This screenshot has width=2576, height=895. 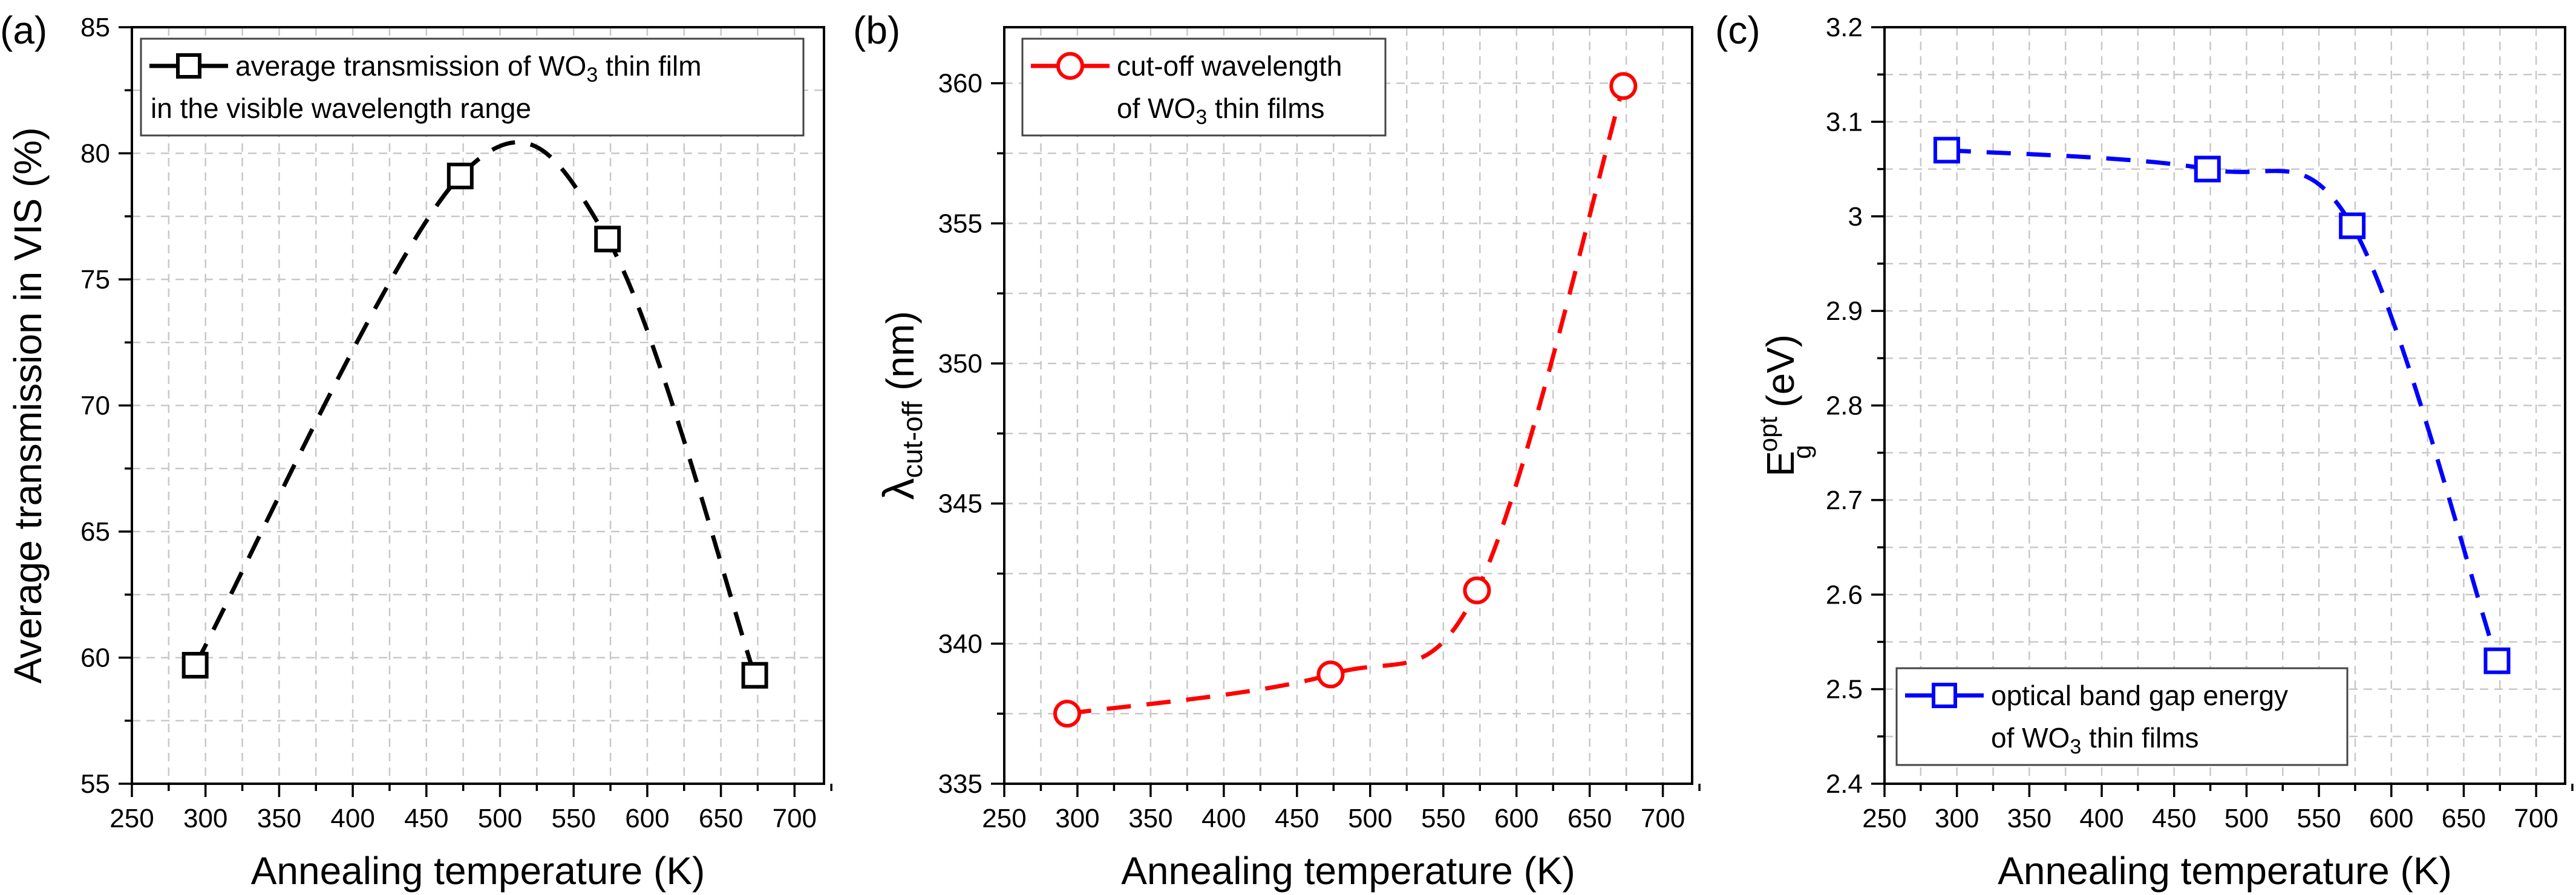 I want to click on panel-a-legend-marker, so click(x=188, y=66).